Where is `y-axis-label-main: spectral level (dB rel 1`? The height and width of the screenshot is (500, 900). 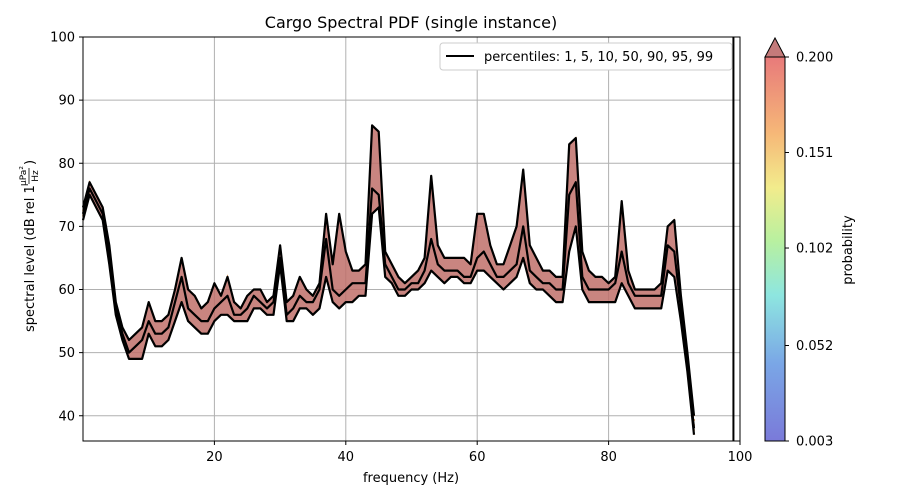 y-axis-label-main: spectral level (dB rel 1 is located at coordinates (30, 258).